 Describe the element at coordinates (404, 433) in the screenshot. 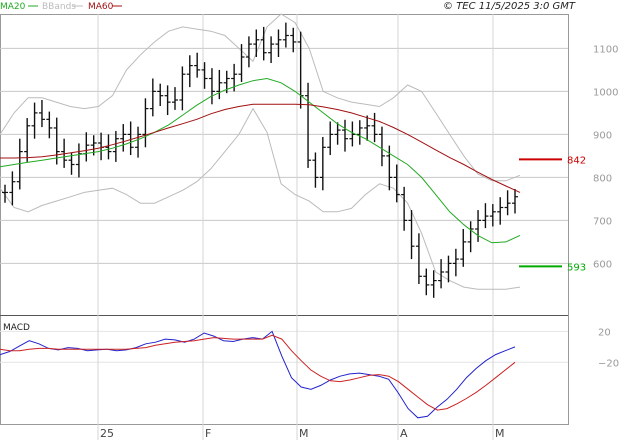

I see `x-tick-label: A` at that location.